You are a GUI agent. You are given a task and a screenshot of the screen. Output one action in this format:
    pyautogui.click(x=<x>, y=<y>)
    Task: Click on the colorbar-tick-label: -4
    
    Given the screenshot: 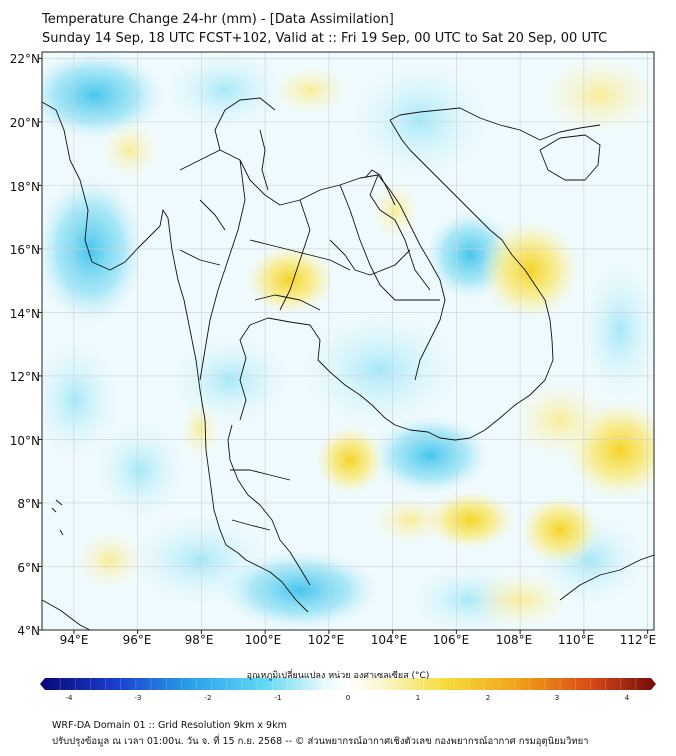 What is the action you would take?
    pyautogui.click(x=69, y=698)
    